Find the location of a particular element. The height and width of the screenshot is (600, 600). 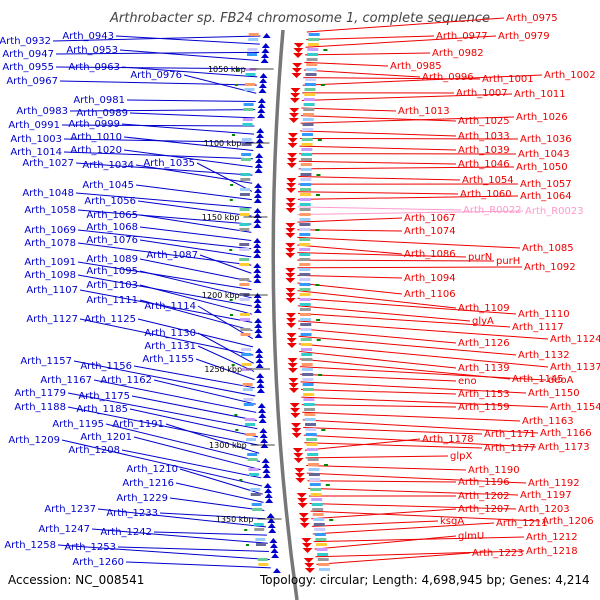

gene-label-arth-1117: Arth_1117 is located at coordinates (538, 327).